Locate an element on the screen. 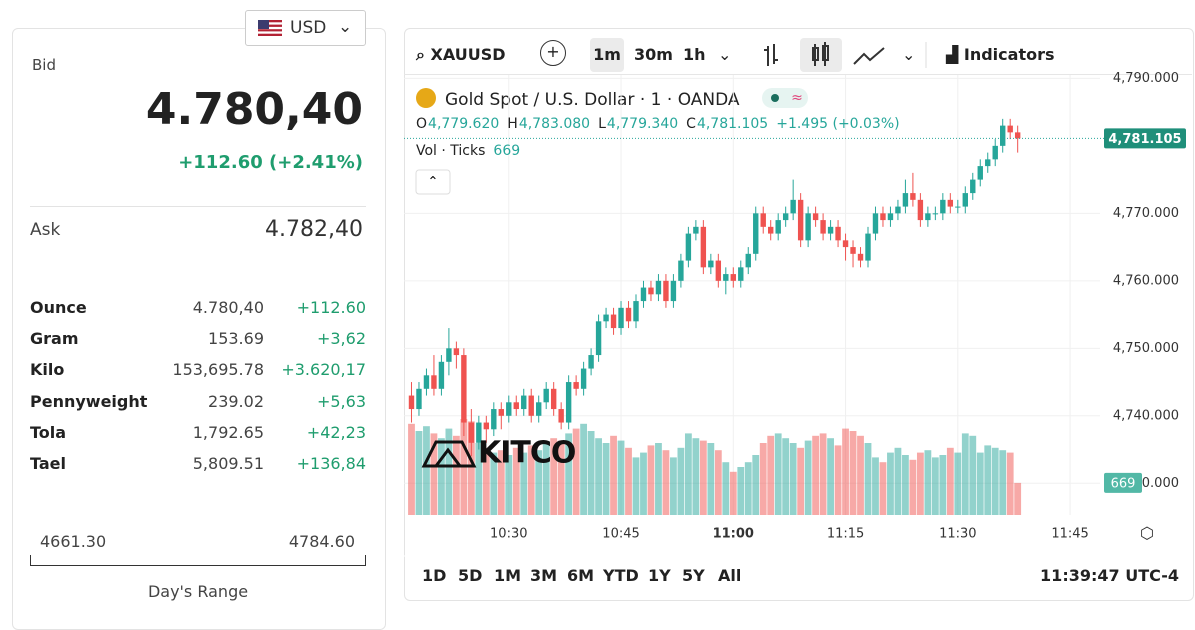 The width and height of the screenshot is (1195, 630). x-tick-label: 10:30 is located at coordinates (508, 534).